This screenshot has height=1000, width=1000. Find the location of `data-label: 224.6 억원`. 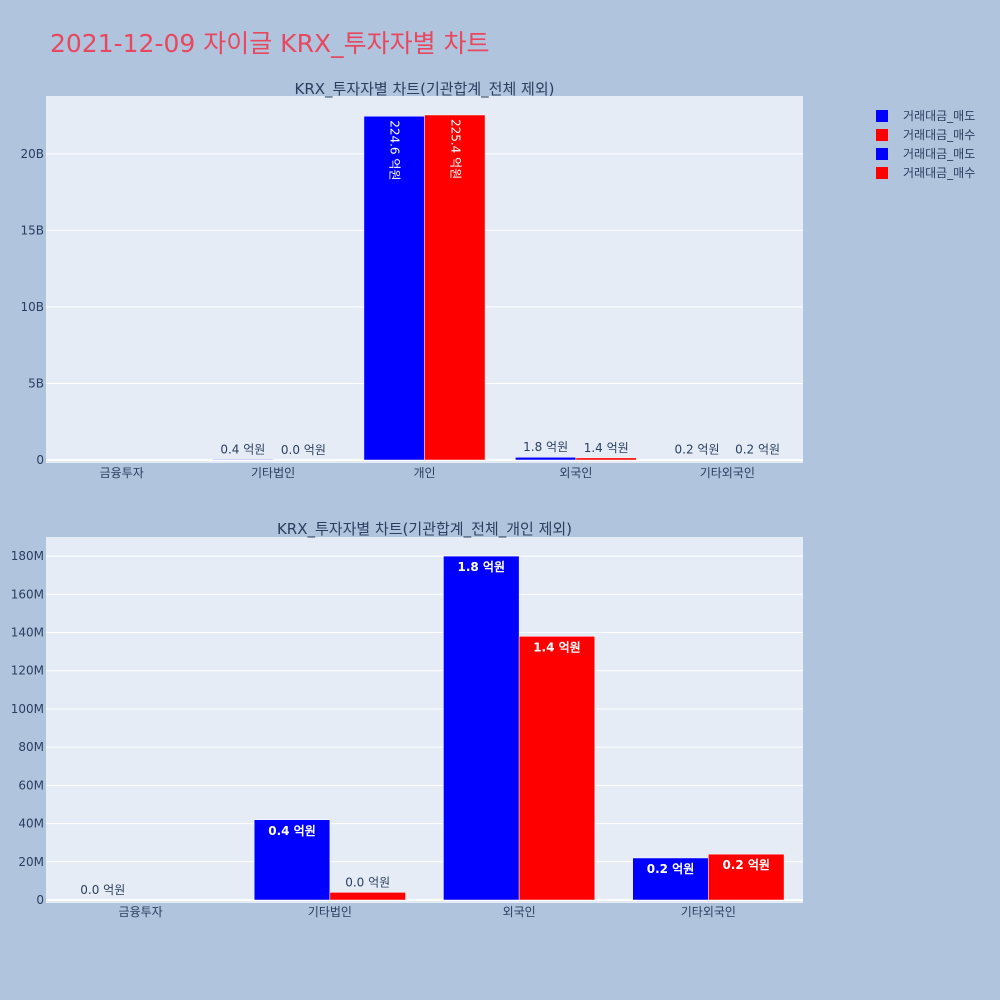

data-label: 224.6 억원 is located at coordinates (395, 150).